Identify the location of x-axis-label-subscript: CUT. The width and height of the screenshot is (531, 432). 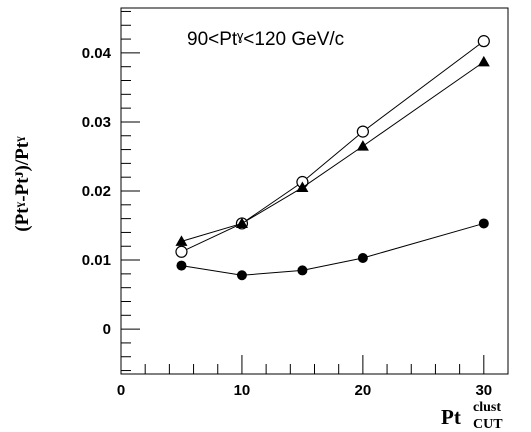
(488, 424).